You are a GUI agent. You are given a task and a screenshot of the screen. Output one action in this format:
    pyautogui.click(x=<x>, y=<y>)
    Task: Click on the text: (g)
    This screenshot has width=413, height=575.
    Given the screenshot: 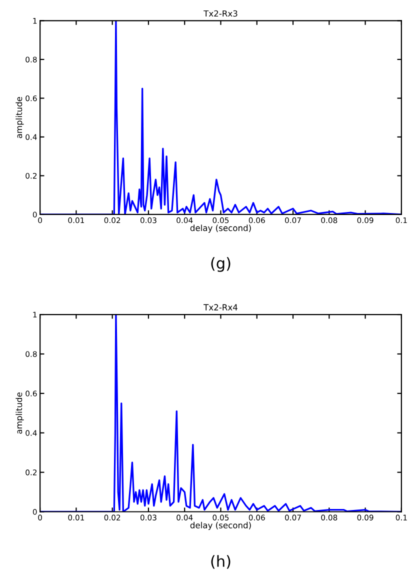 What is the action you would take?
    pyautogui.click(x=220, y=264)
    